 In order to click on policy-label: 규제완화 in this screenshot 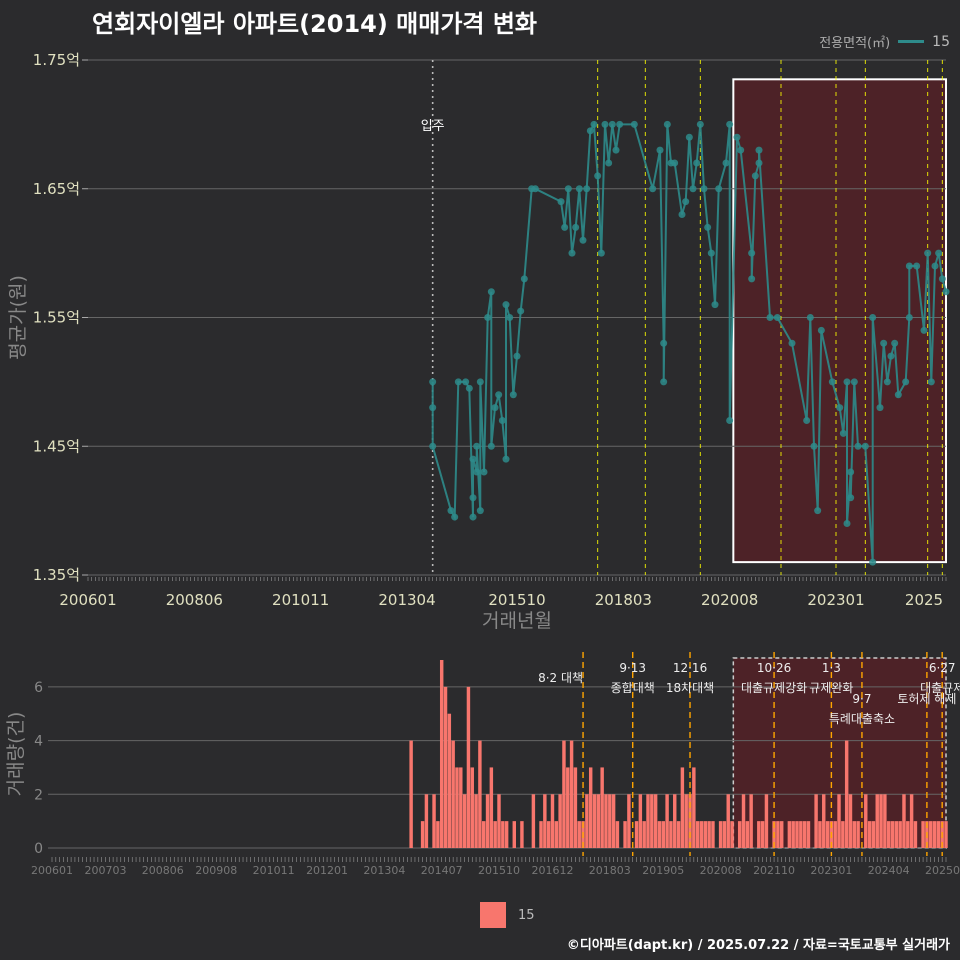, I will do `click(831, 688)`.